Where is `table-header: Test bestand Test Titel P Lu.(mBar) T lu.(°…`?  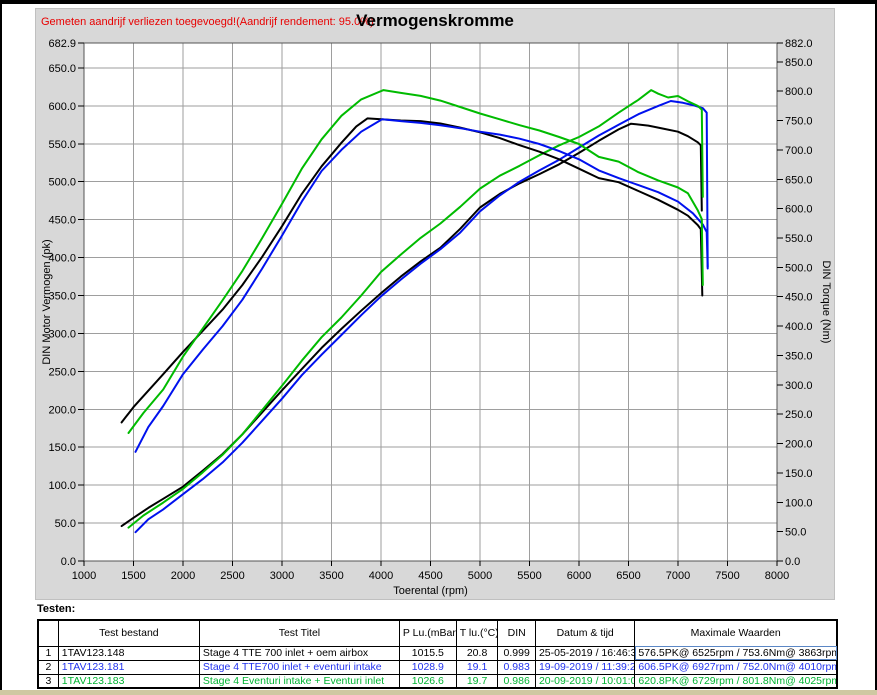
table-header: Test bestand Test Titel P Lu.(mBar) T lu.(°… is located at coordinates (437, 633).